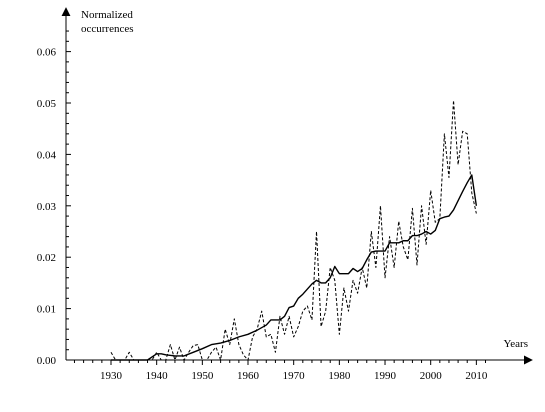 The height and width of the screenshot is (412, 545). I want to click on y-axis-label-line-1: Normalized, so click(107, 15).